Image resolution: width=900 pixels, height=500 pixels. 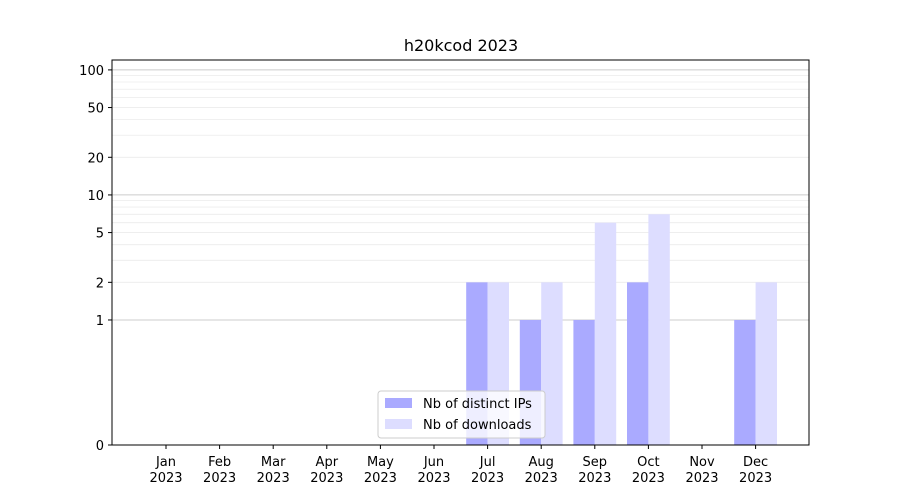 I want to click on y-tick-label: 100, so click(x=91, y=71).